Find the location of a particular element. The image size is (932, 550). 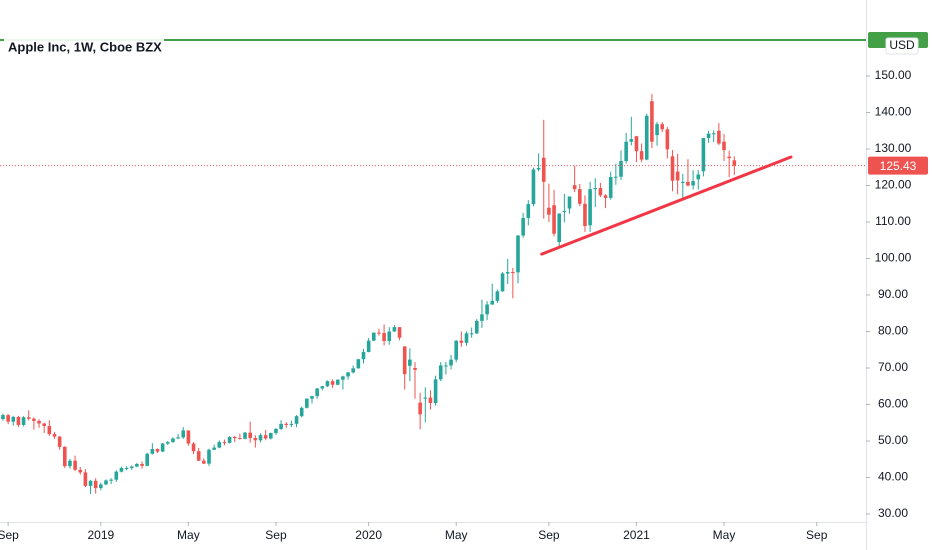

y-tick-label: 120.00 is located at coordinates (893, 185).